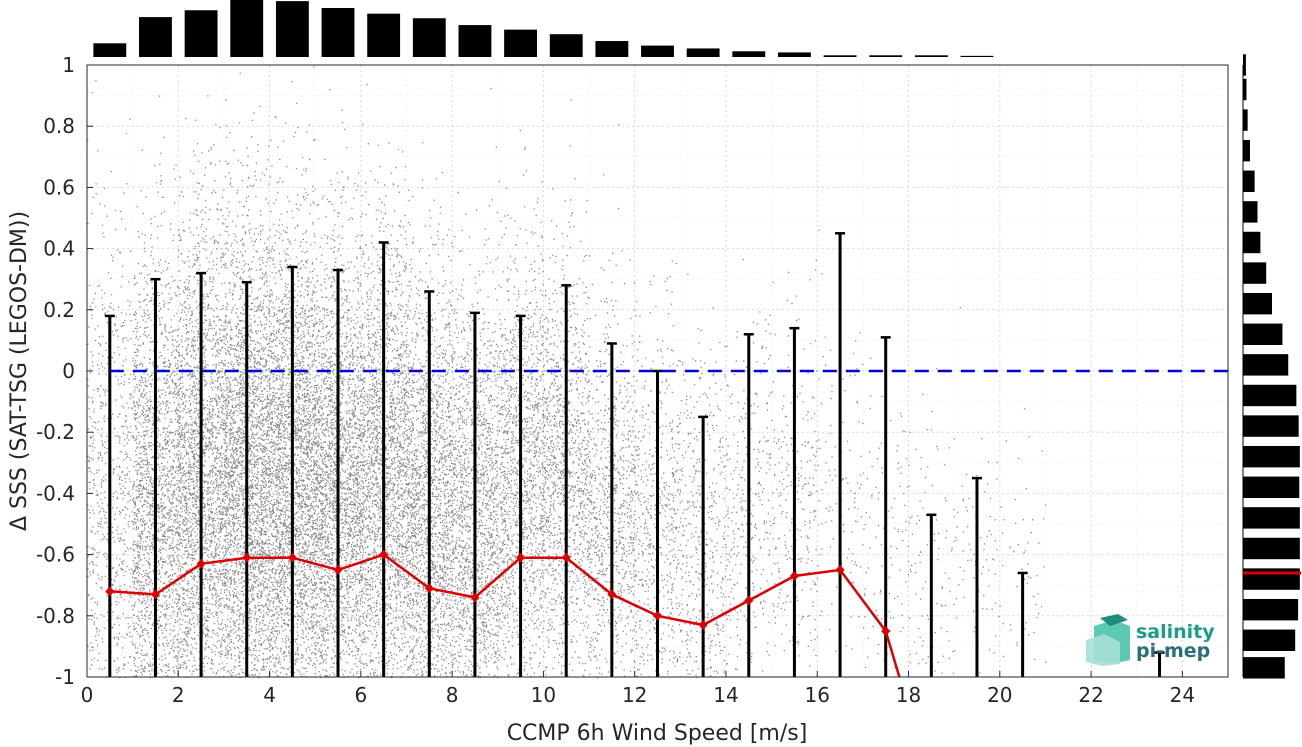 Image resolution: width=1302 pixels, height=747 pixels. What do you see at coordinates (59, 187) in the screenshot?
I see `y-tick-label: 0.6` at bounding box center [59, 187].